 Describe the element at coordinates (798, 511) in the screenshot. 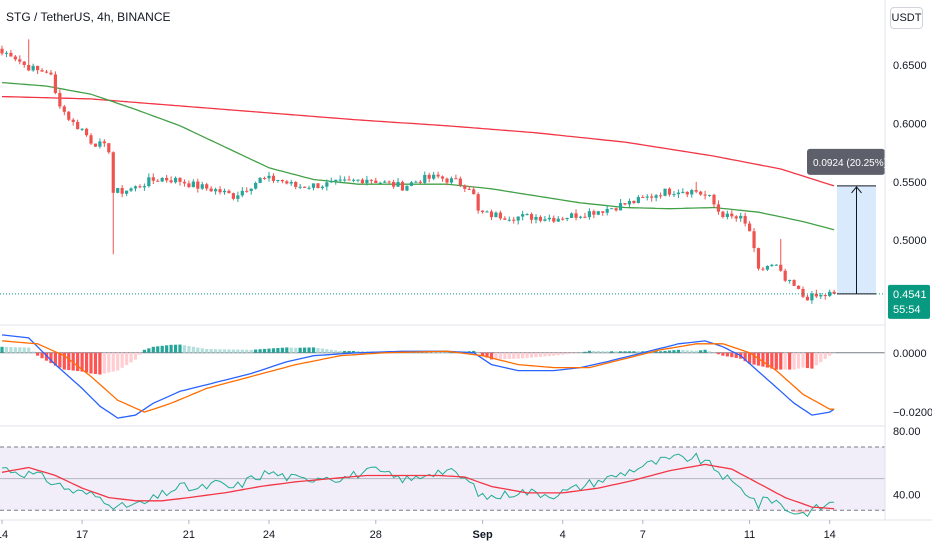

I see `rsi-oversold-fill` at that location.